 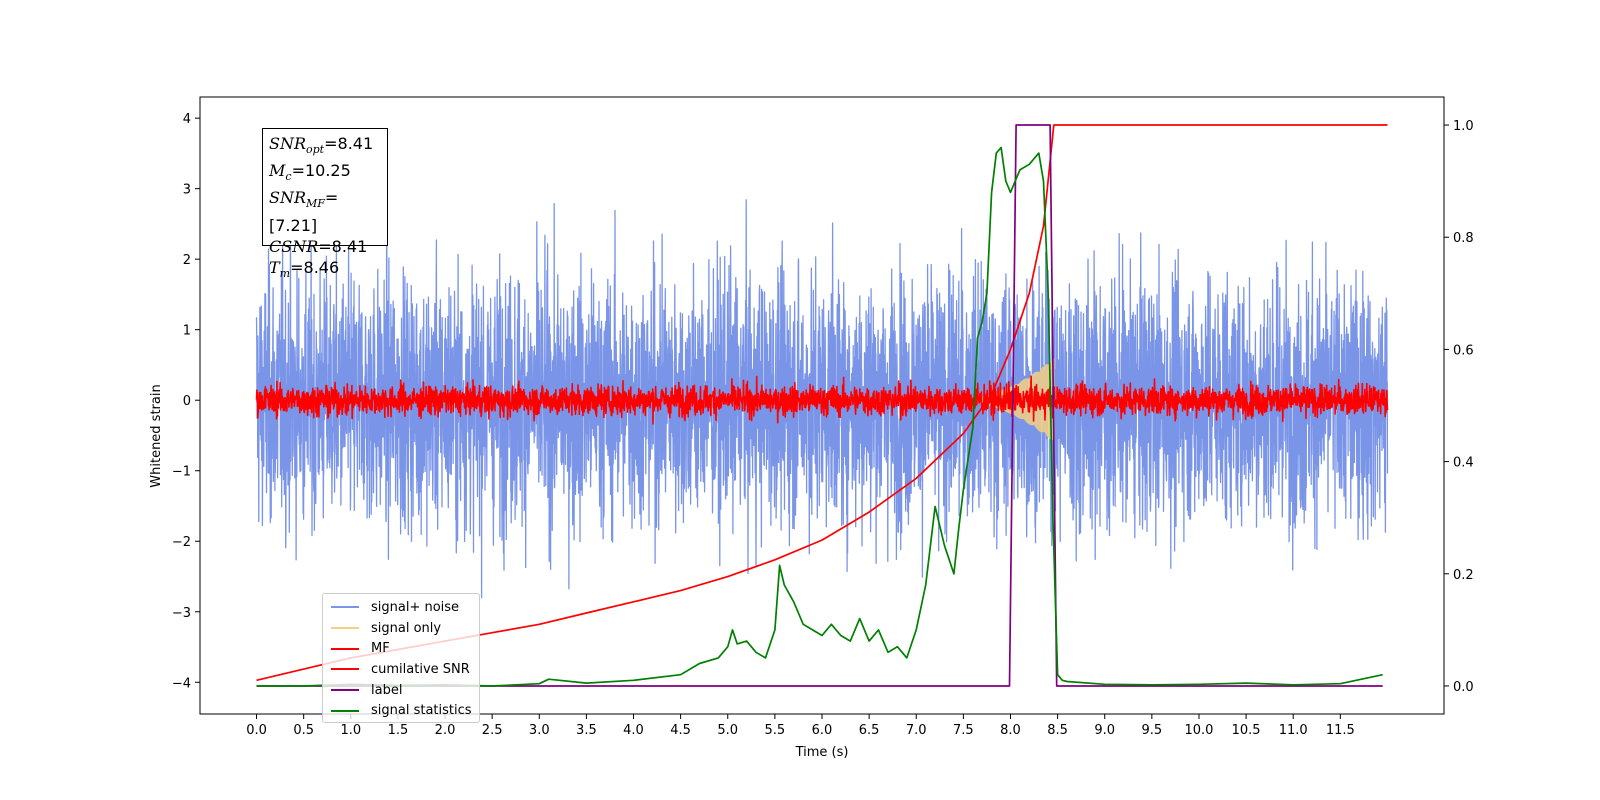 I want to click on x-tick-label: 6.0, so click(x=822, y=730).